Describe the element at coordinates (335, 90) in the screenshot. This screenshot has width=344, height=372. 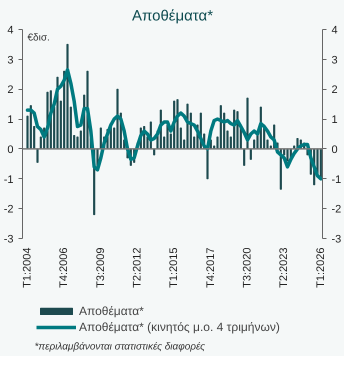
I see `y2-tick-label: 2` at that location.